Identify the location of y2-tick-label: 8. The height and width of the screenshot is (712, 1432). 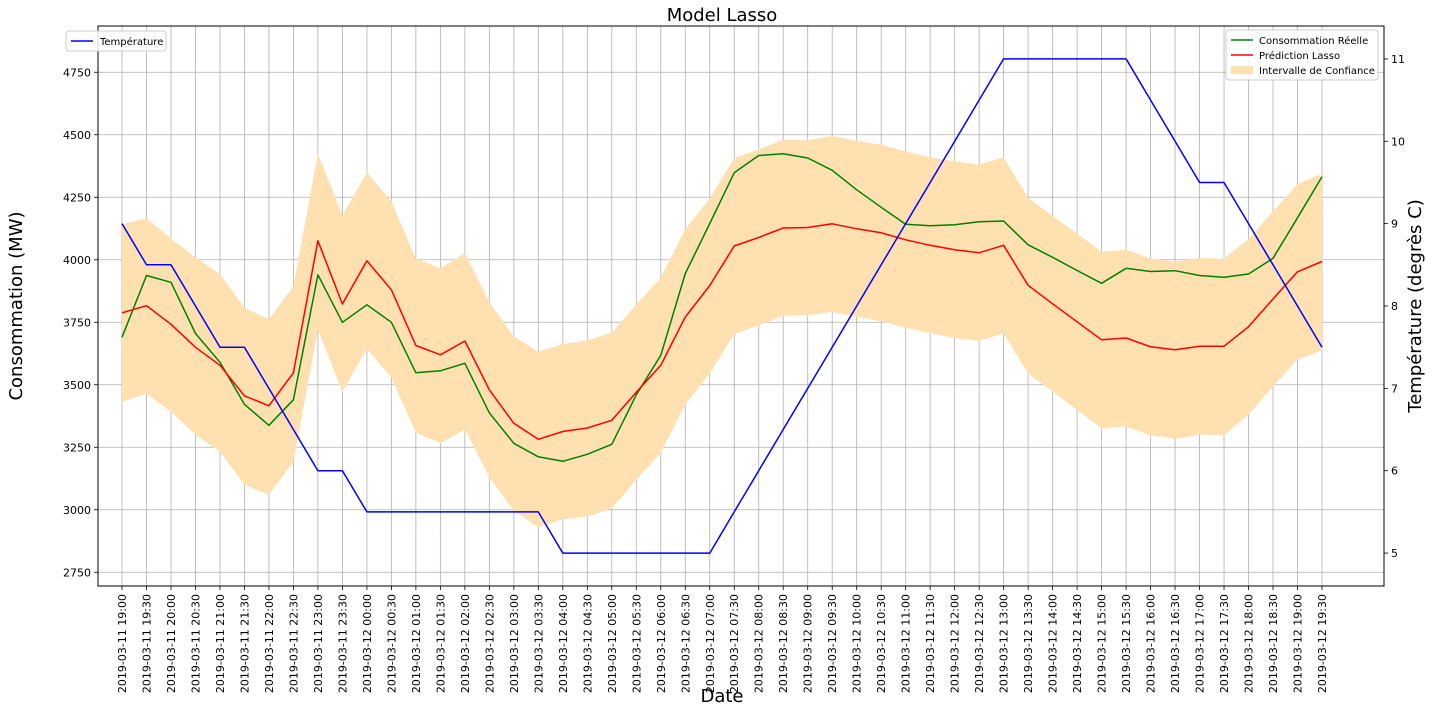
(1394, 306).